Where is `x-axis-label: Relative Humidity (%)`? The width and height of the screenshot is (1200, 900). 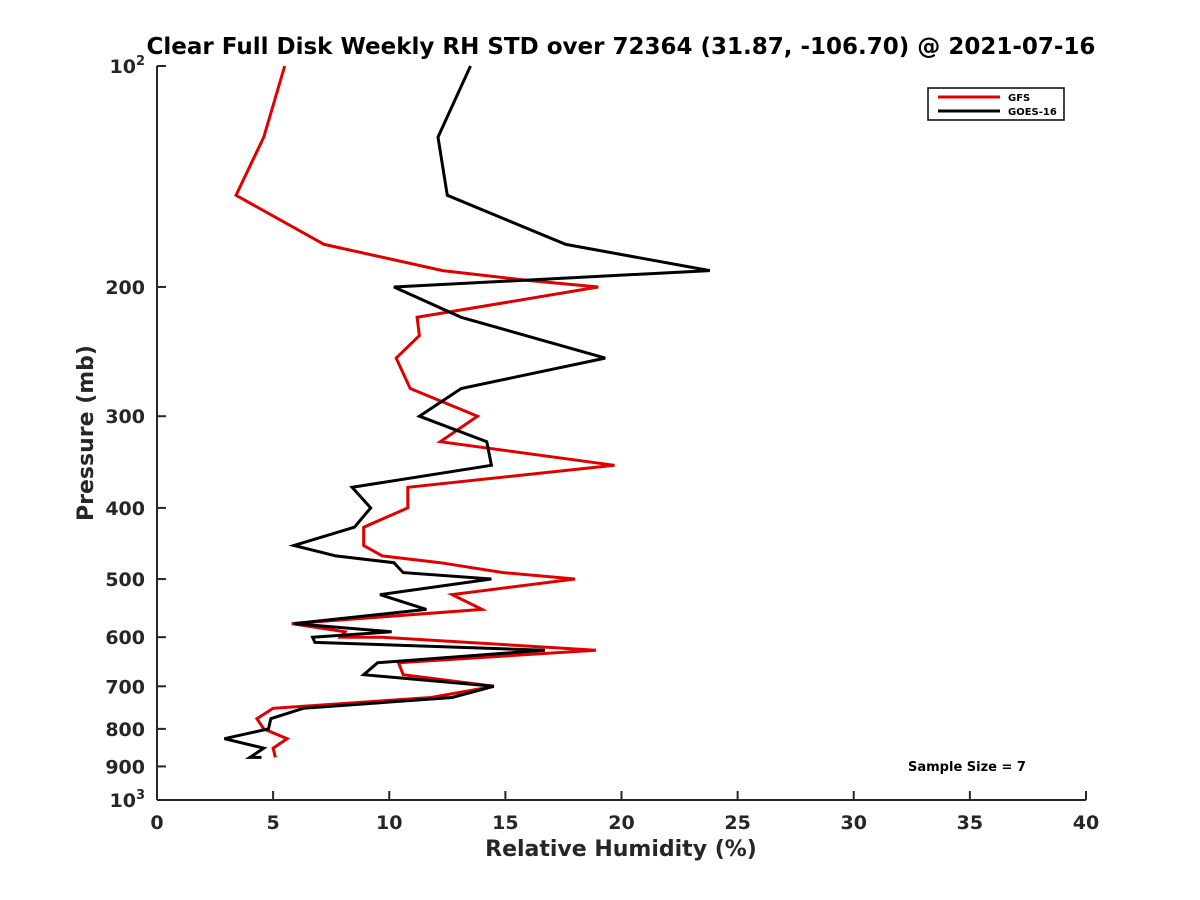
x-axis-label: Relative Humidity (%) is located at coordinates (621, 849).